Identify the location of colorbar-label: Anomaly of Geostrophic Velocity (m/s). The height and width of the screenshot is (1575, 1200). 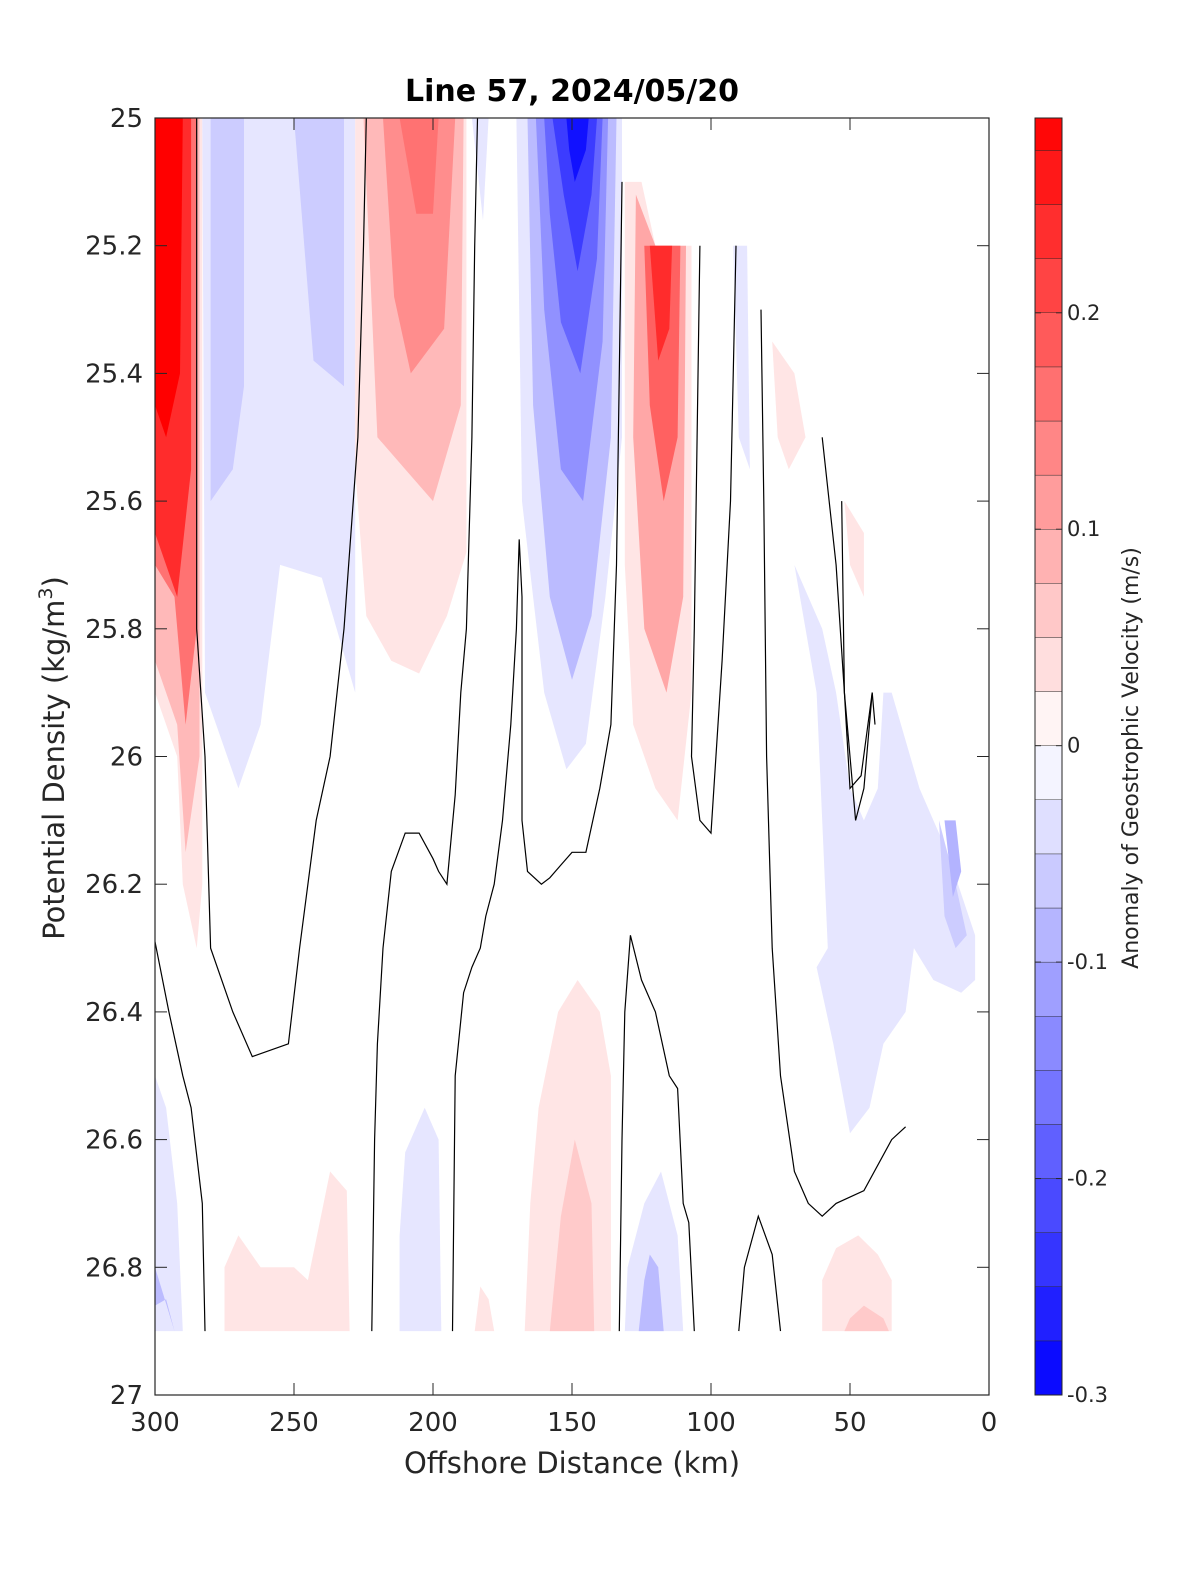
(1131, 758).